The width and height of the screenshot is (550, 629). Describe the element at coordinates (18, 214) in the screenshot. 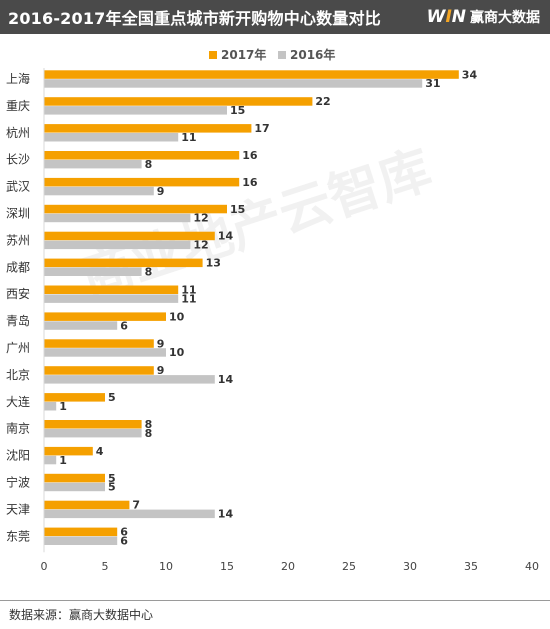

I see `category-label: 深圳` at that location.